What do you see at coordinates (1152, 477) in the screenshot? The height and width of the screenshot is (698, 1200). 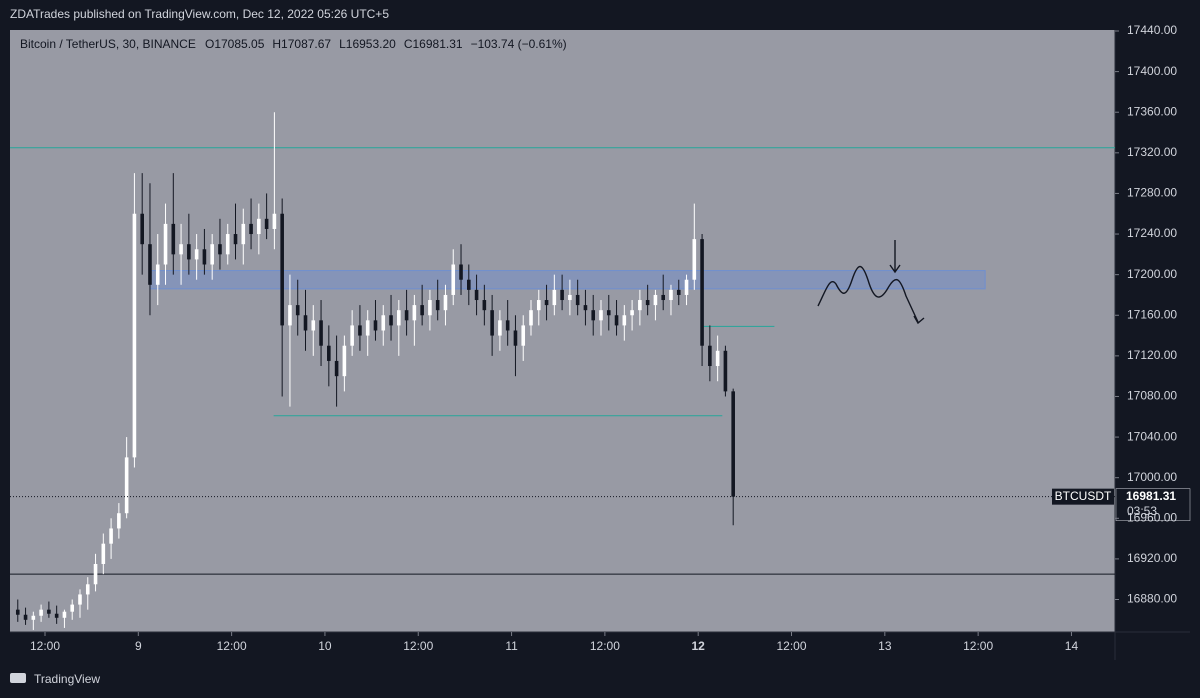 I see `y-tick-label: 17000.00` at bounding box center [1152, 477].